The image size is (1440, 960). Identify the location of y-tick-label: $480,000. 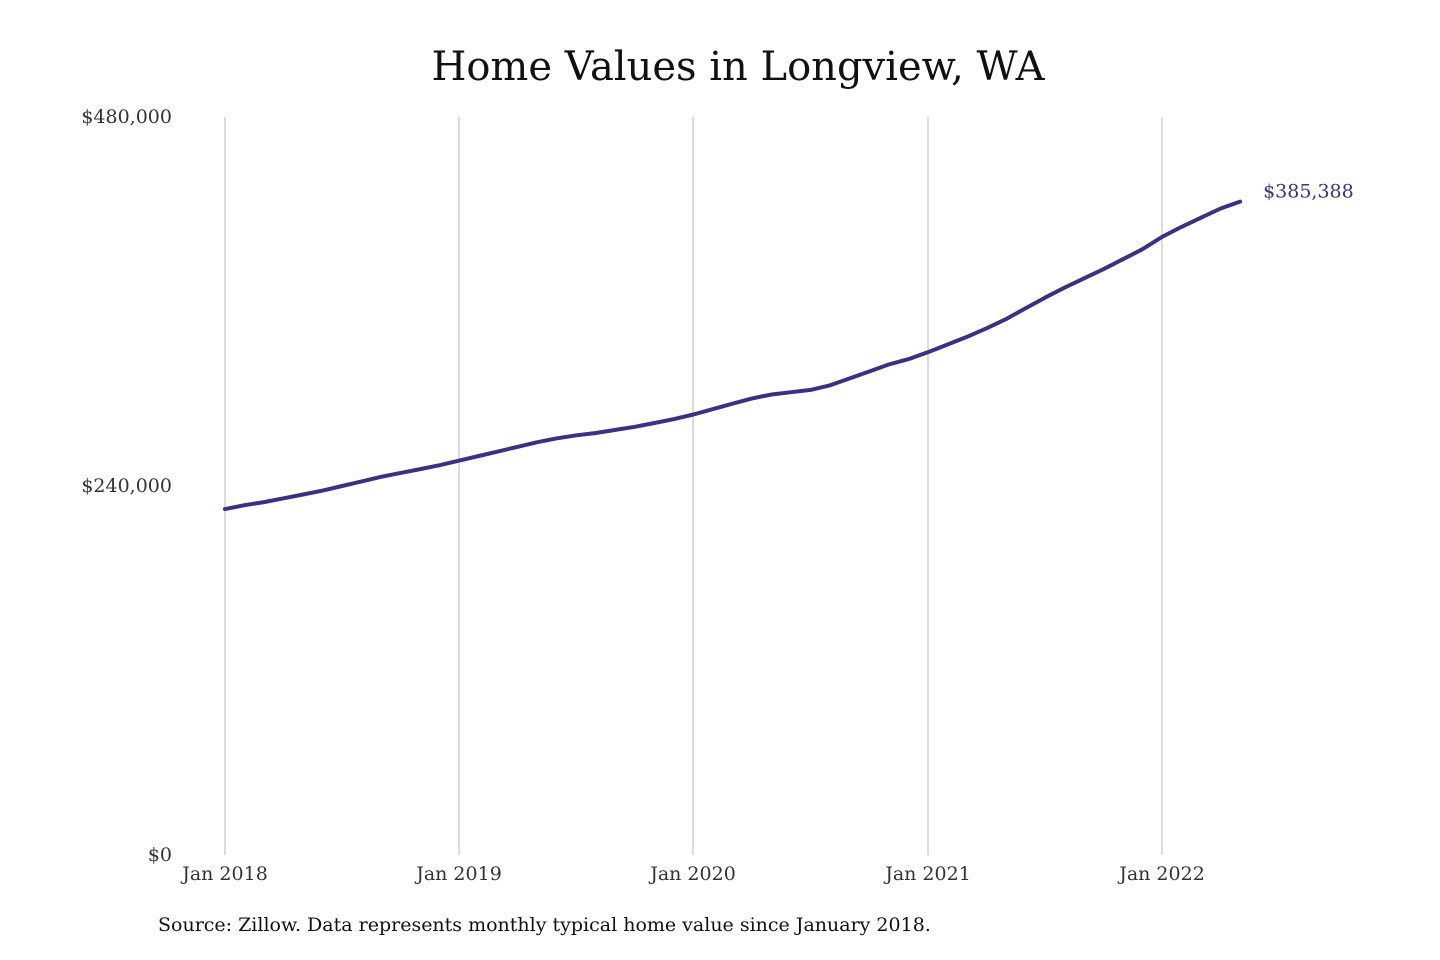
(126, 117).